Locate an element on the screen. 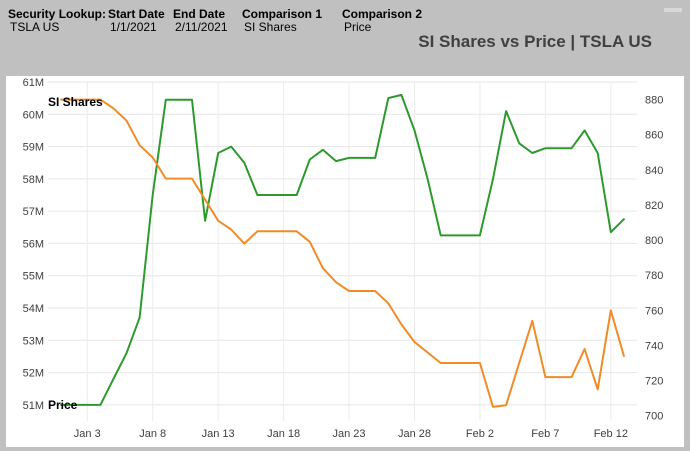 The height and width of the screenshot is (451, 690). right-tick-label: 860 is located at coordinates (654, 136).